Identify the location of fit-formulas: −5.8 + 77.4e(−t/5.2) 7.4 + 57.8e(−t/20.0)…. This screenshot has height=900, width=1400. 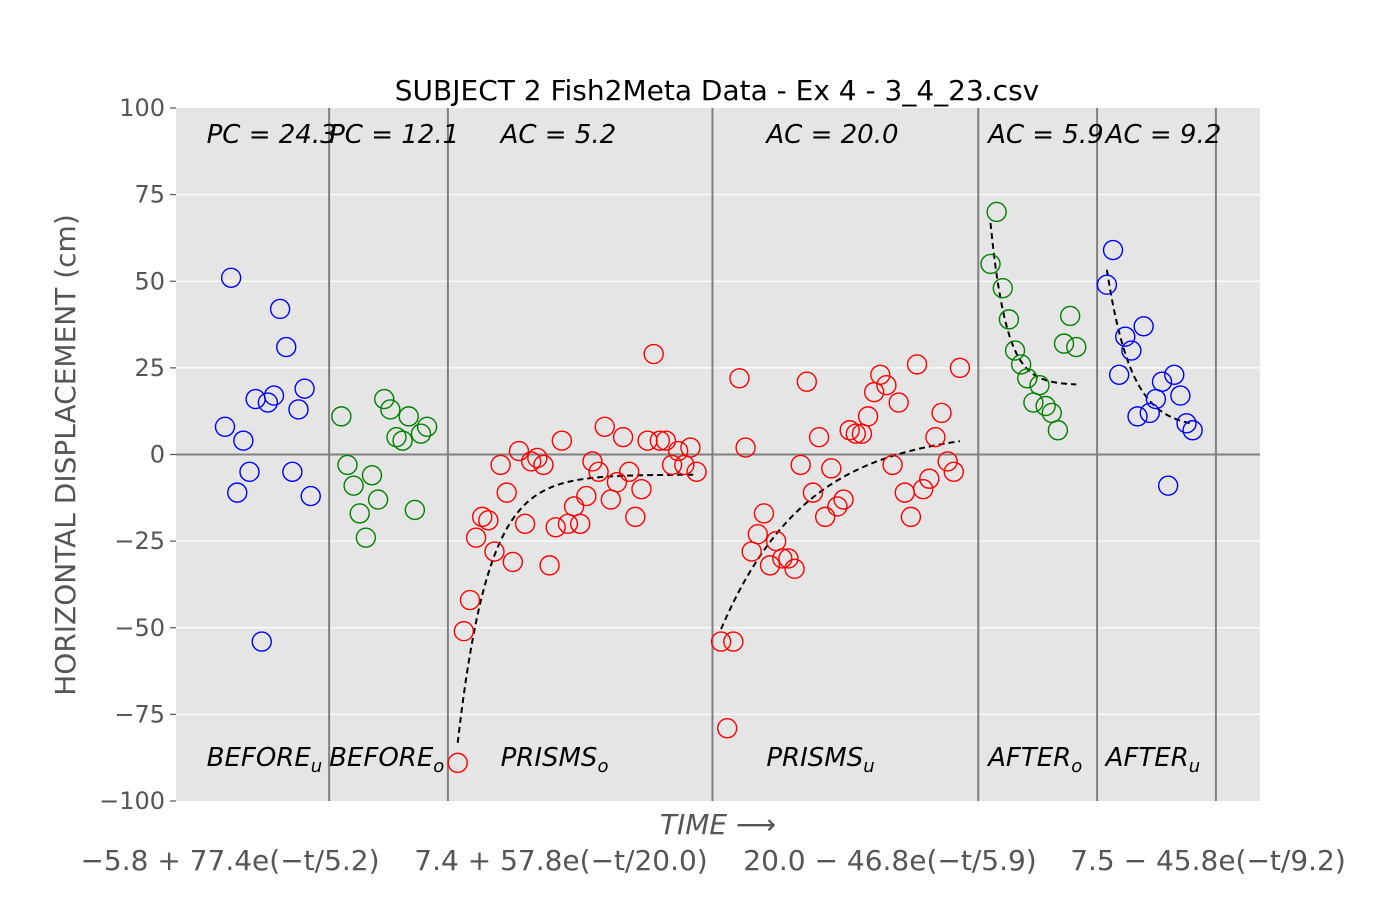
(712, 860).